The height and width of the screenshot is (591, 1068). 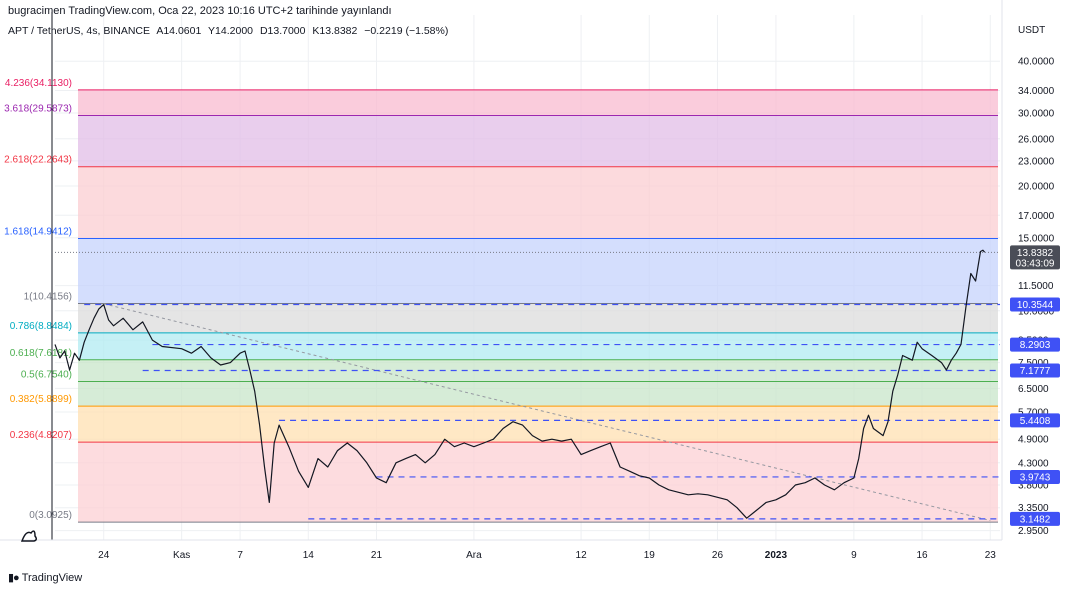 What do you see at coordinates (38, 232) in the screenshot?
I see `fib-level-label: 1.618(14.9412)` at bounding box center [38, 232].